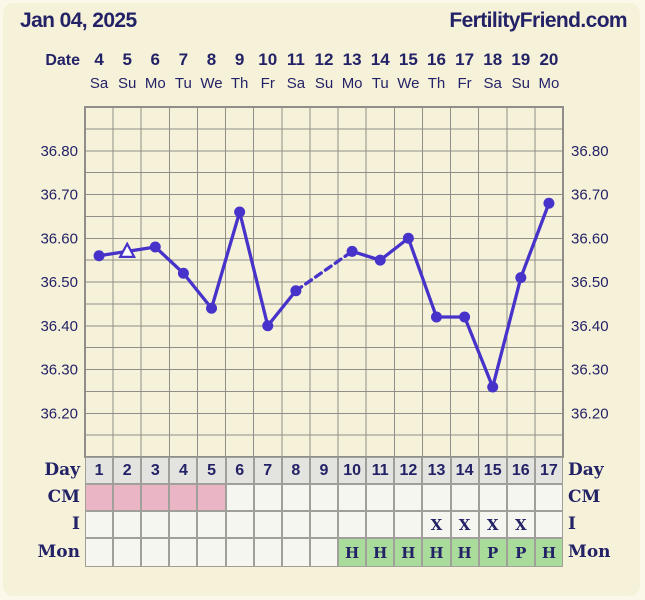  I want to click on temperature-line-missing-dashed, so click(324, 271).